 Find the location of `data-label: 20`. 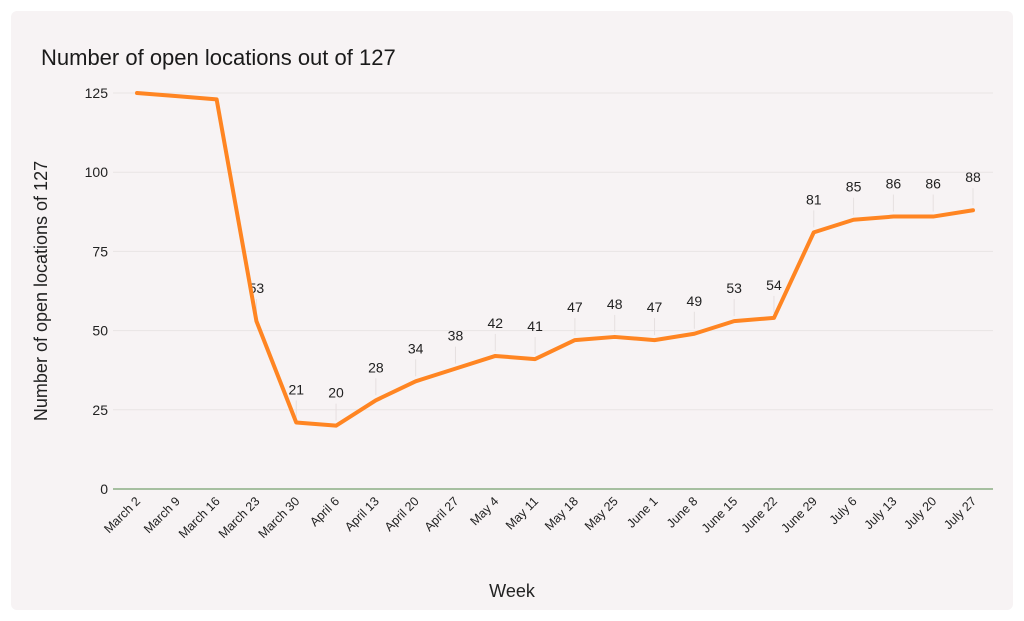

data-label: 20 is located at coordinates (336, 393).